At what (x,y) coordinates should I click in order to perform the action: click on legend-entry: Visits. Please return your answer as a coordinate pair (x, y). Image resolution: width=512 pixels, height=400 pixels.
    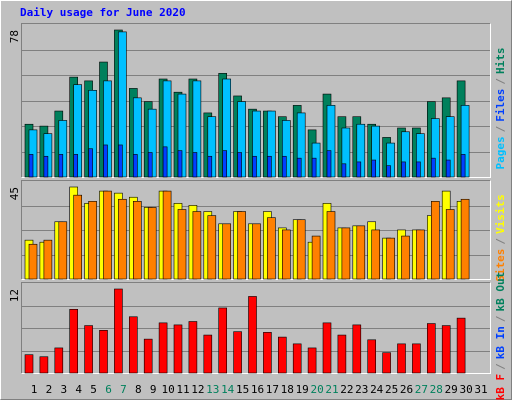
    Looking at the image, I should click on (500, 214).